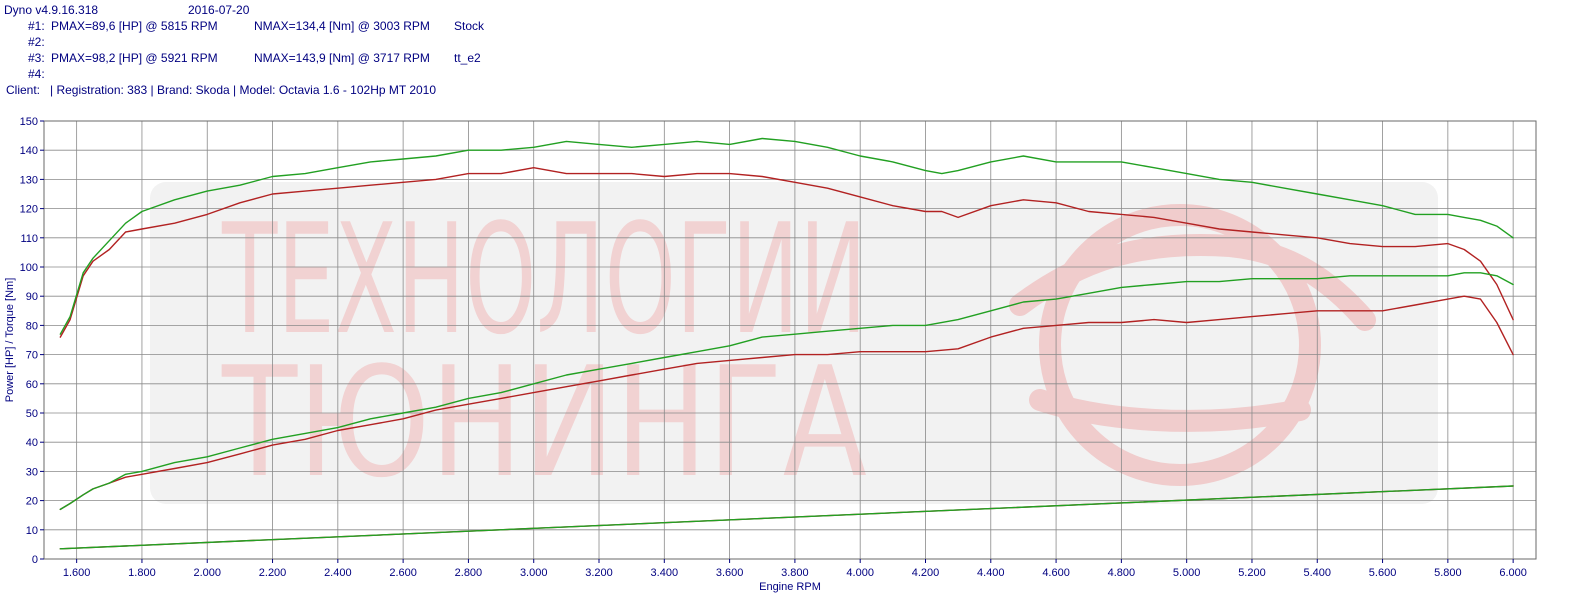 The height and width of the screenshot is (612, 1584). What do you see at coordinates (29, 210) in the screenshot?
I see `y-tick-label: 120` at bounding box center [29, 210].